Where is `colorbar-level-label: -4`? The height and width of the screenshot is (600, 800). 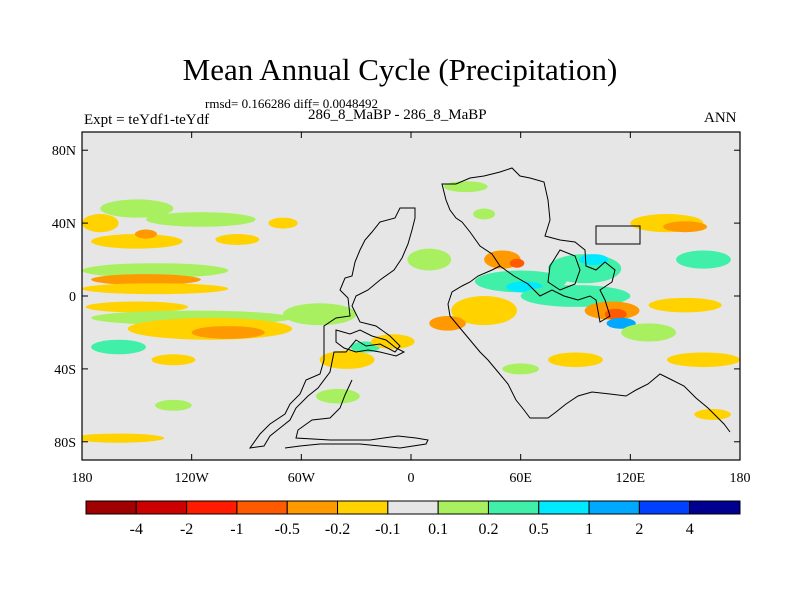 colorbar-level-label: -4 is located at coordinates (136, 529).